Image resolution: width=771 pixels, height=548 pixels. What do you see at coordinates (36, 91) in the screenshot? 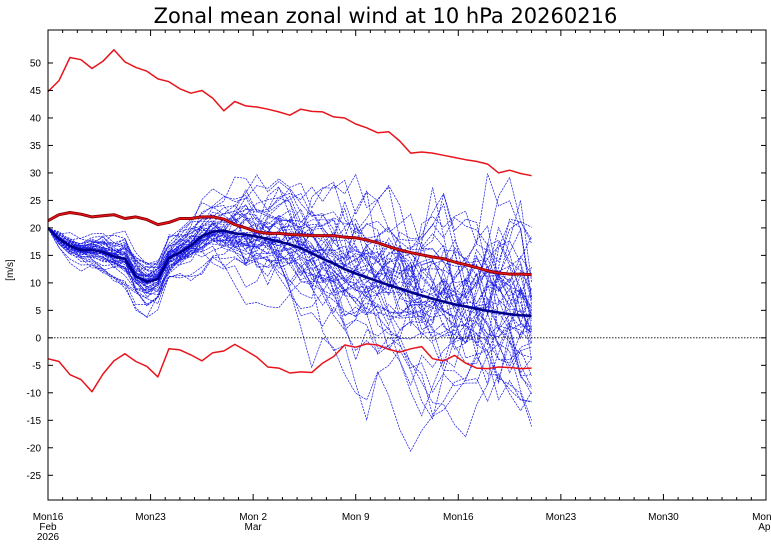
I see `y-tick-label: 45` at bounding box center [36, 91].